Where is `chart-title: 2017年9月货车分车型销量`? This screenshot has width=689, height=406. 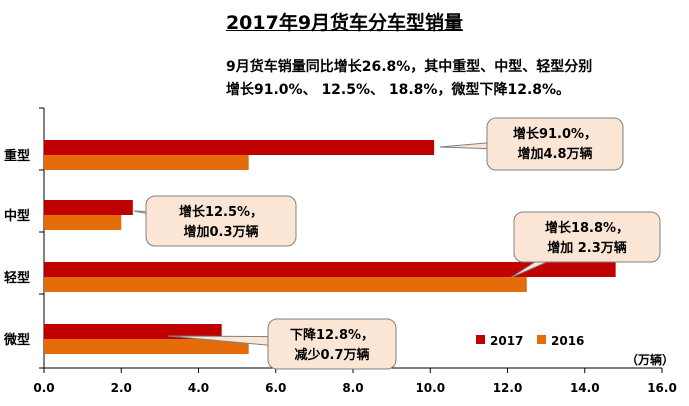
chart-title: 2017年9月货车分车型销量 is located at coordinates (344, 23).